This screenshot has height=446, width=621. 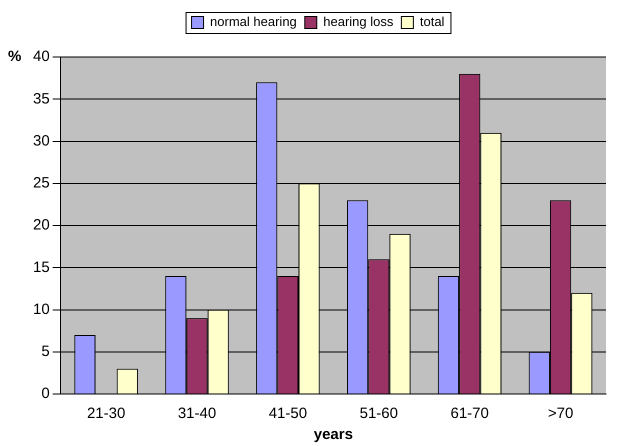 What do you see at coordinates (45, 351) in the screenshot?
I see `y-tick-label: 5` at bounding box center [45, 351].